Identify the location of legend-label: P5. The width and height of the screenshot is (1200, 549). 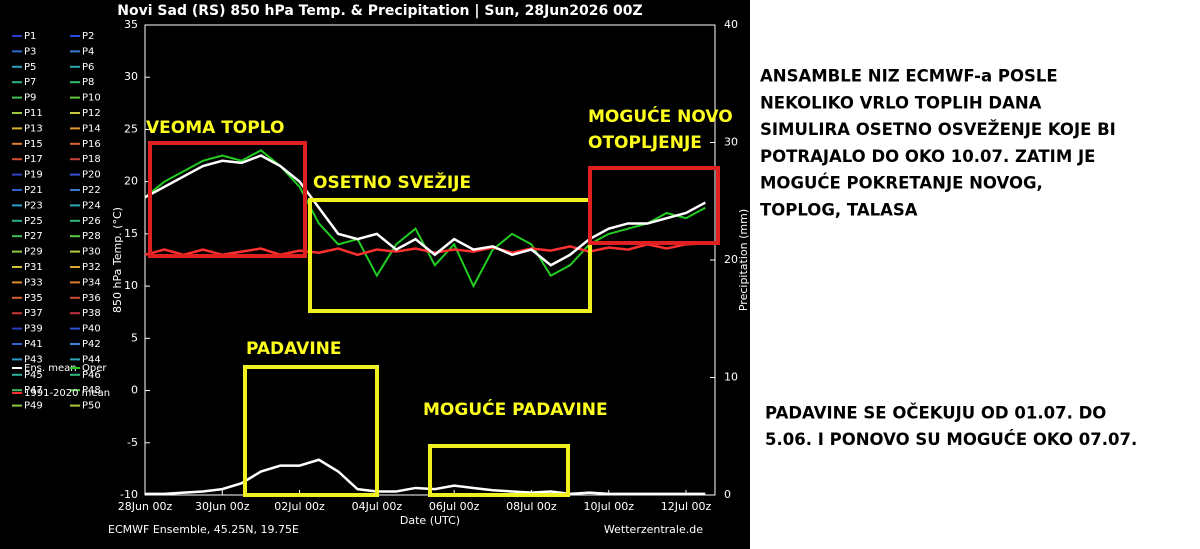
(30, 67).